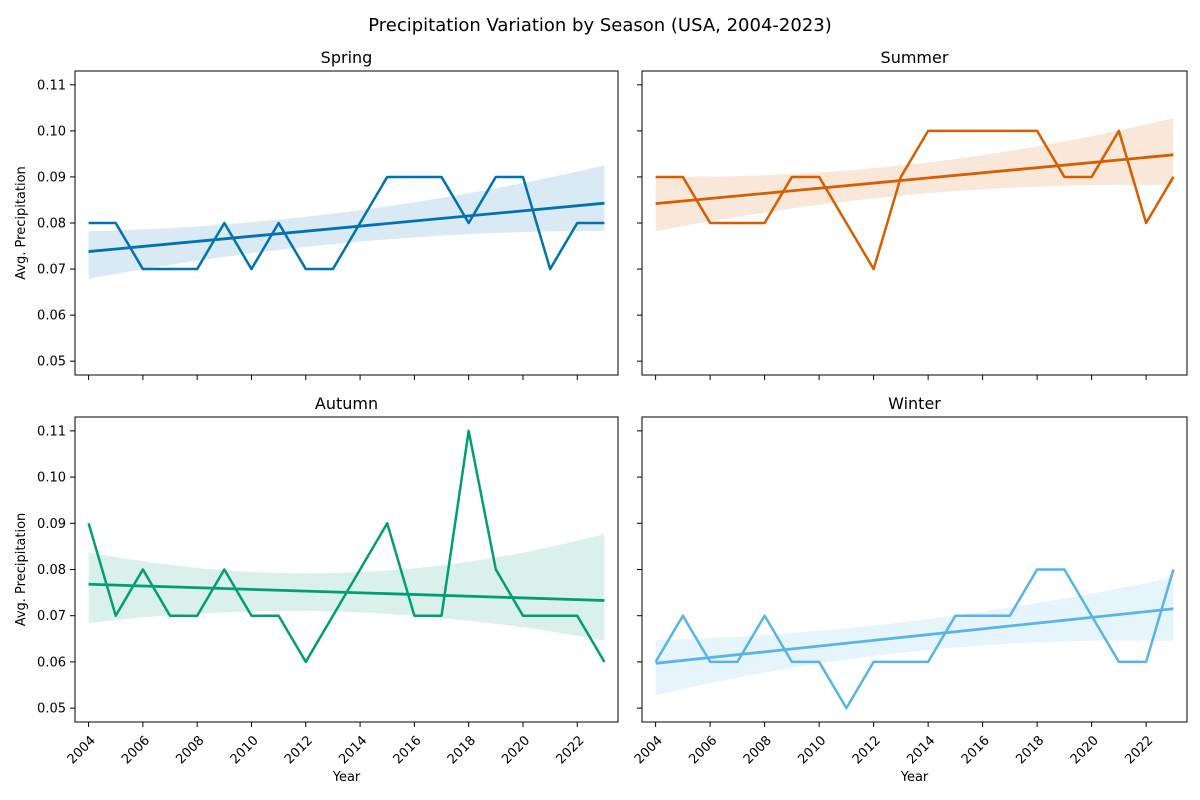 This screenshot has width=1200, height=800. What do you see at coordinates (51, 270) in the screenshot?
I see `spring-y-tick-label: 0.07` at bounding box center [51, 270].